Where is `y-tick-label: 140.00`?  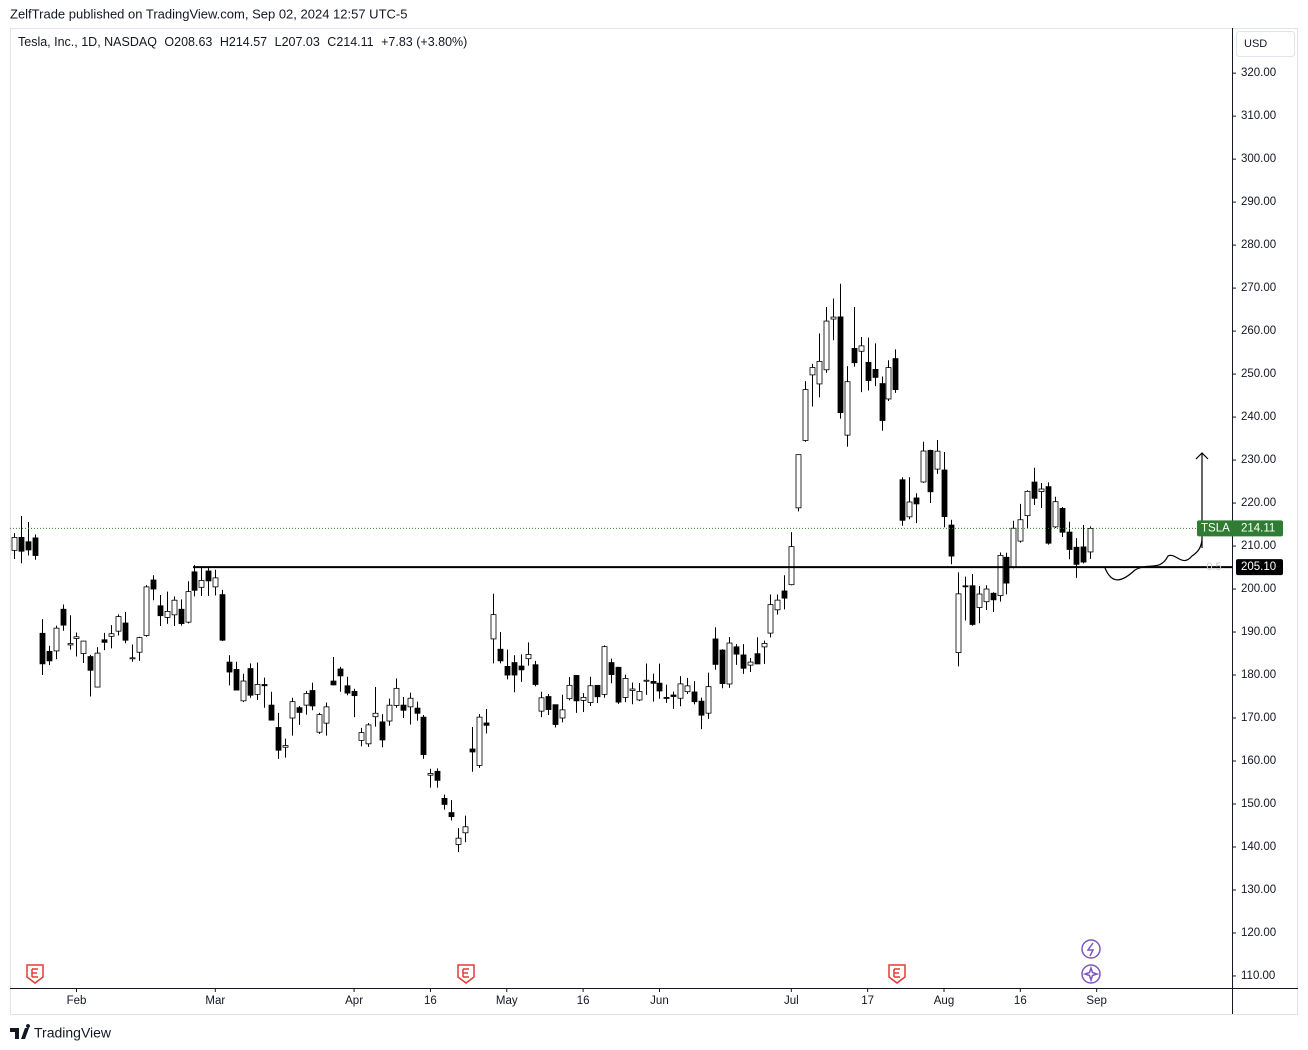
y-tick-label: 140.00 is located at coordinates (1258, 847).